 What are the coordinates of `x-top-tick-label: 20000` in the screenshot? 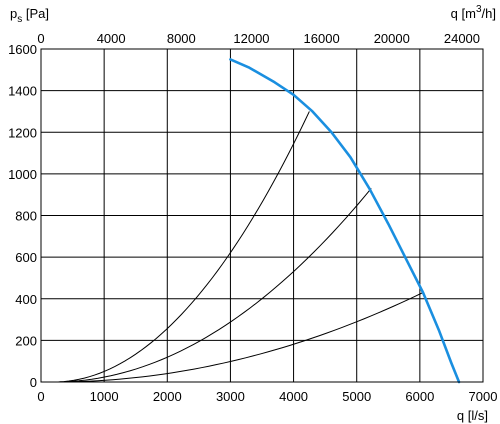 It's located at (392, 38).